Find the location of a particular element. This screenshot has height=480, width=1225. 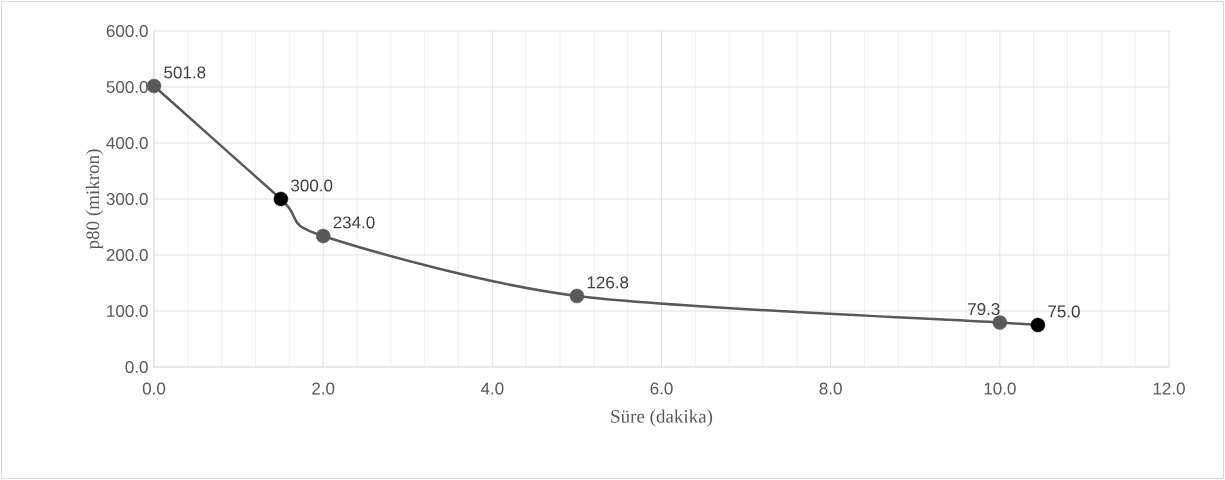

x-axis-title: Süre (dakika) is located at coordinates (662, 418).